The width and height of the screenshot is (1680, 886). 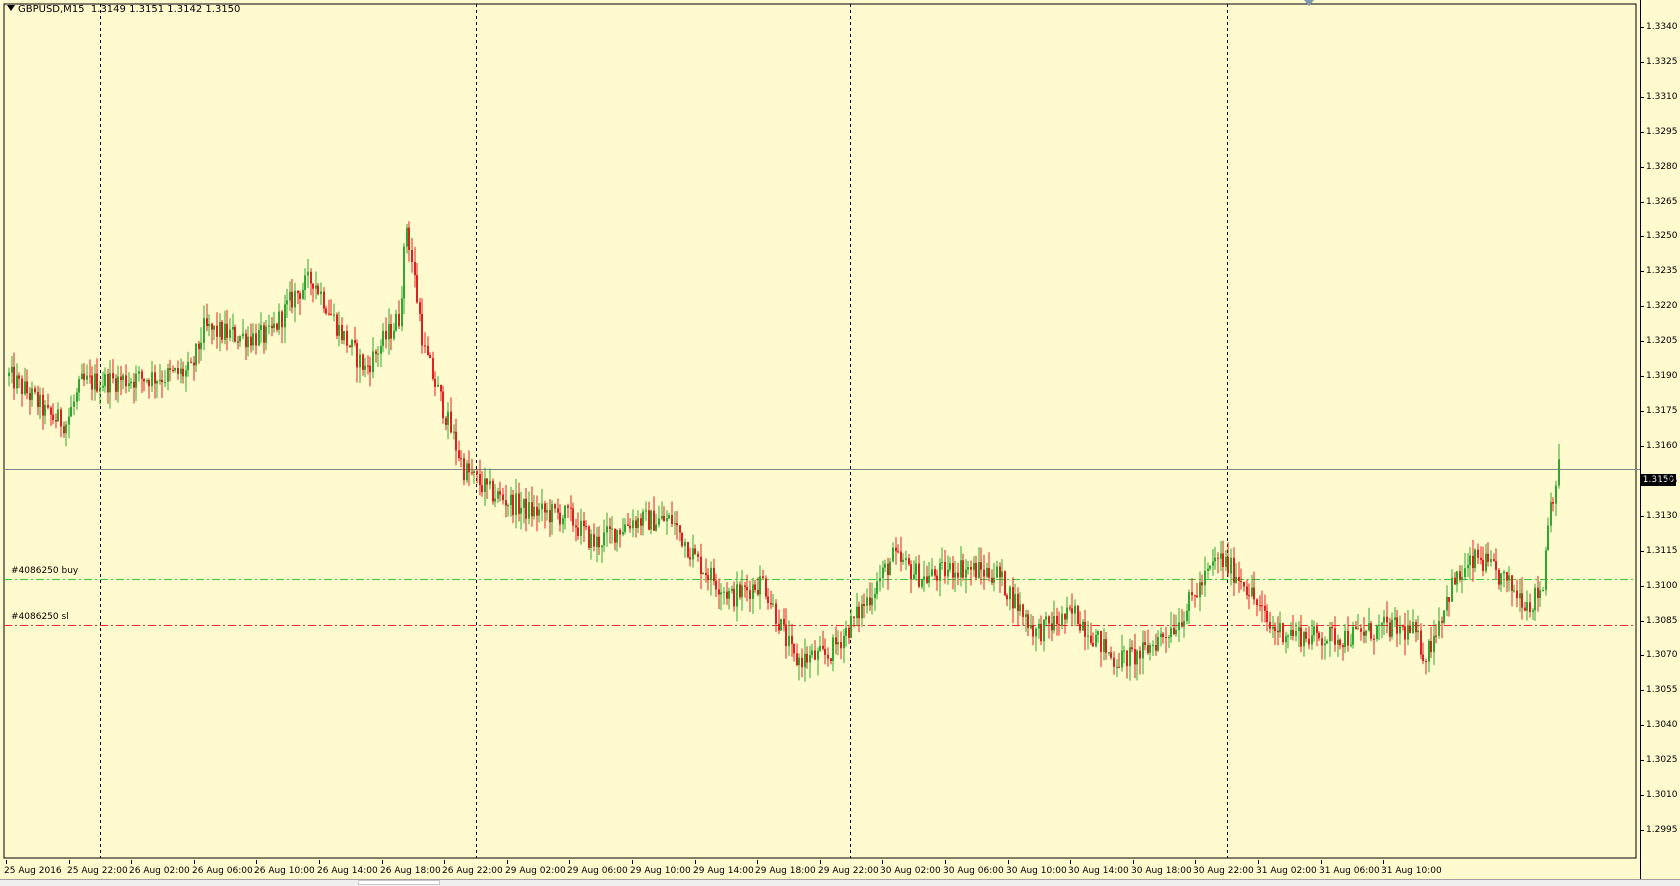 I want to click on y-axis-label: 1.3310, so click(x=1662, y=97).